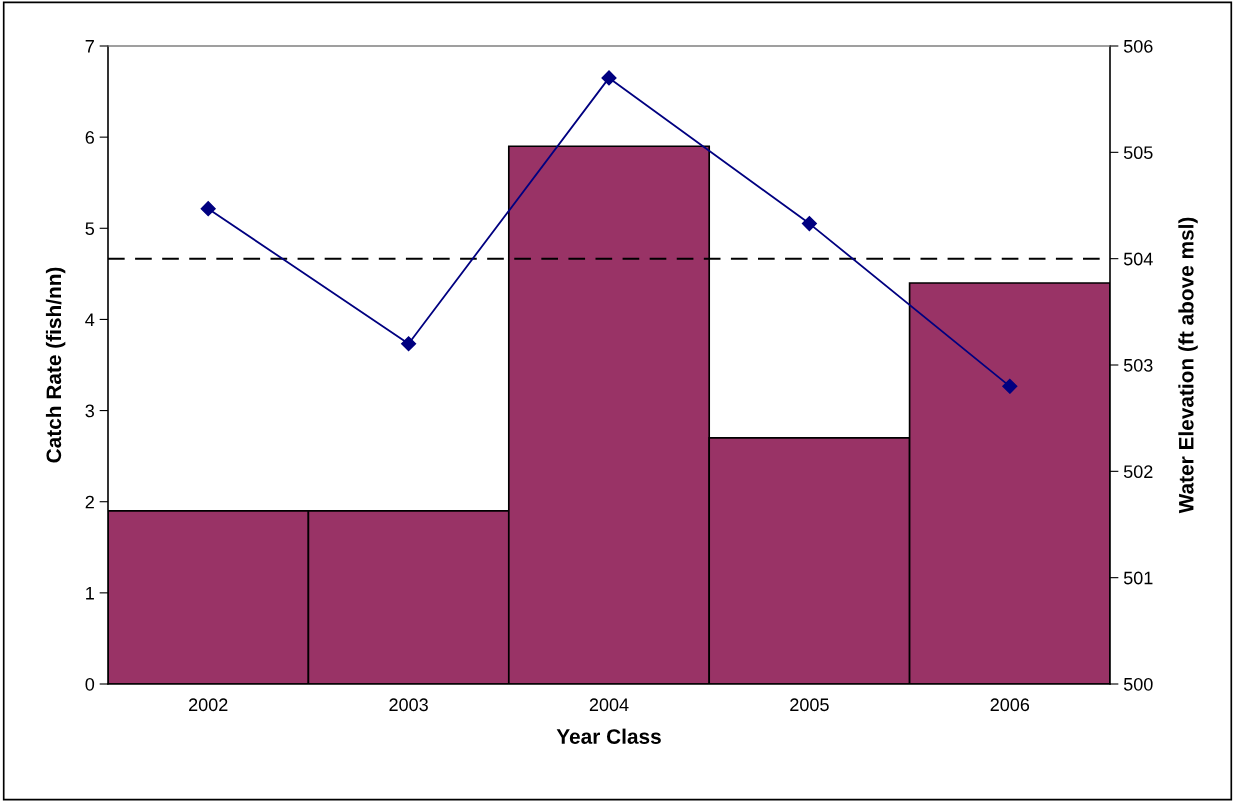  Describe the element at coordinates (1188, 365) in the screenshot. I see `y2-axis-title: Water Elevation (ft above msl)` at that location.